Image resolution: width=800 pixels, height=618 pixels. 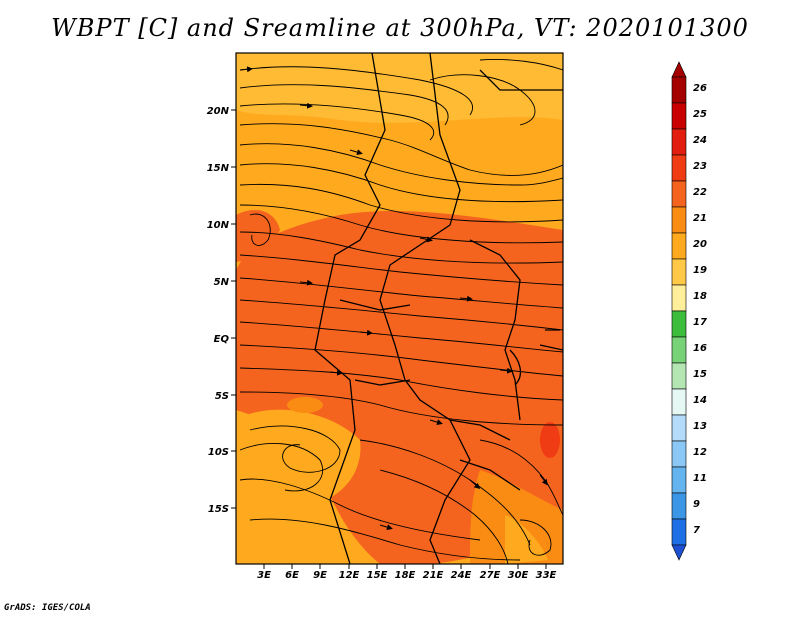 I want to click on lat-tick-label: 15N, so click(x=218, y=168).